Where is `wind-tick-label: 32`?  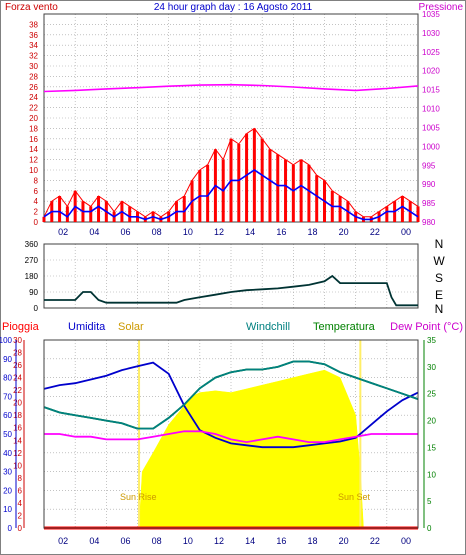 wind-tick-label: 32 is located at coordinates (33, 56).